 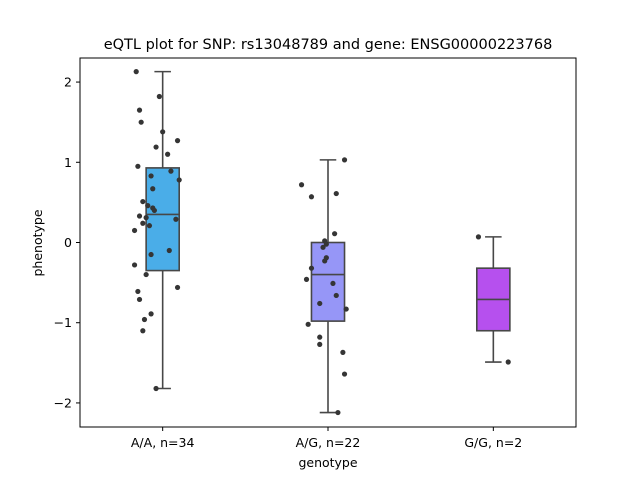 I want to click on y-tick-label: −1, so click(x=63, y=322).